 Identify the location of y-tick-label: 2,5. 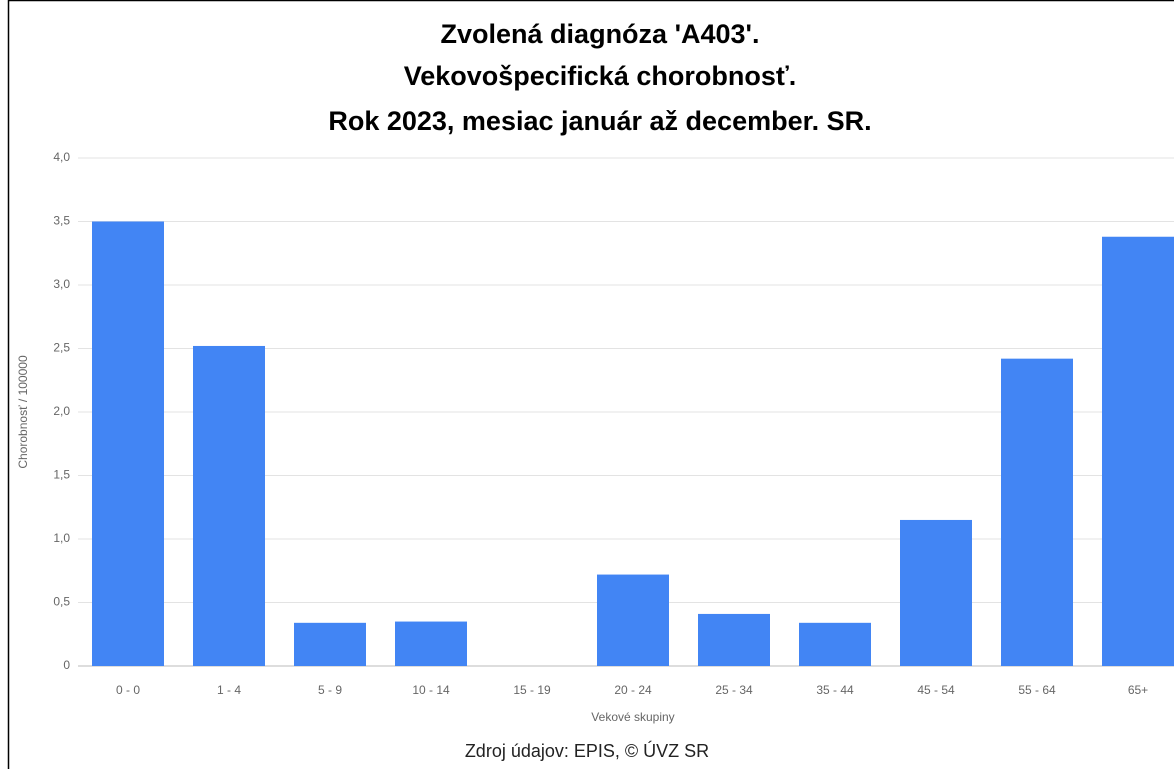
(61, 348).